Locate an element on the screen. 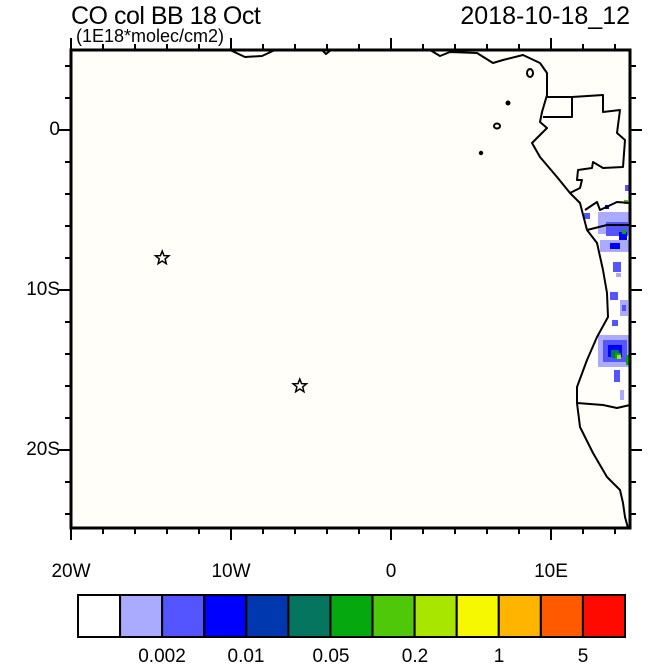 This screenshot has width=650, height=668. colorbar is located at coordinates (352, 616).